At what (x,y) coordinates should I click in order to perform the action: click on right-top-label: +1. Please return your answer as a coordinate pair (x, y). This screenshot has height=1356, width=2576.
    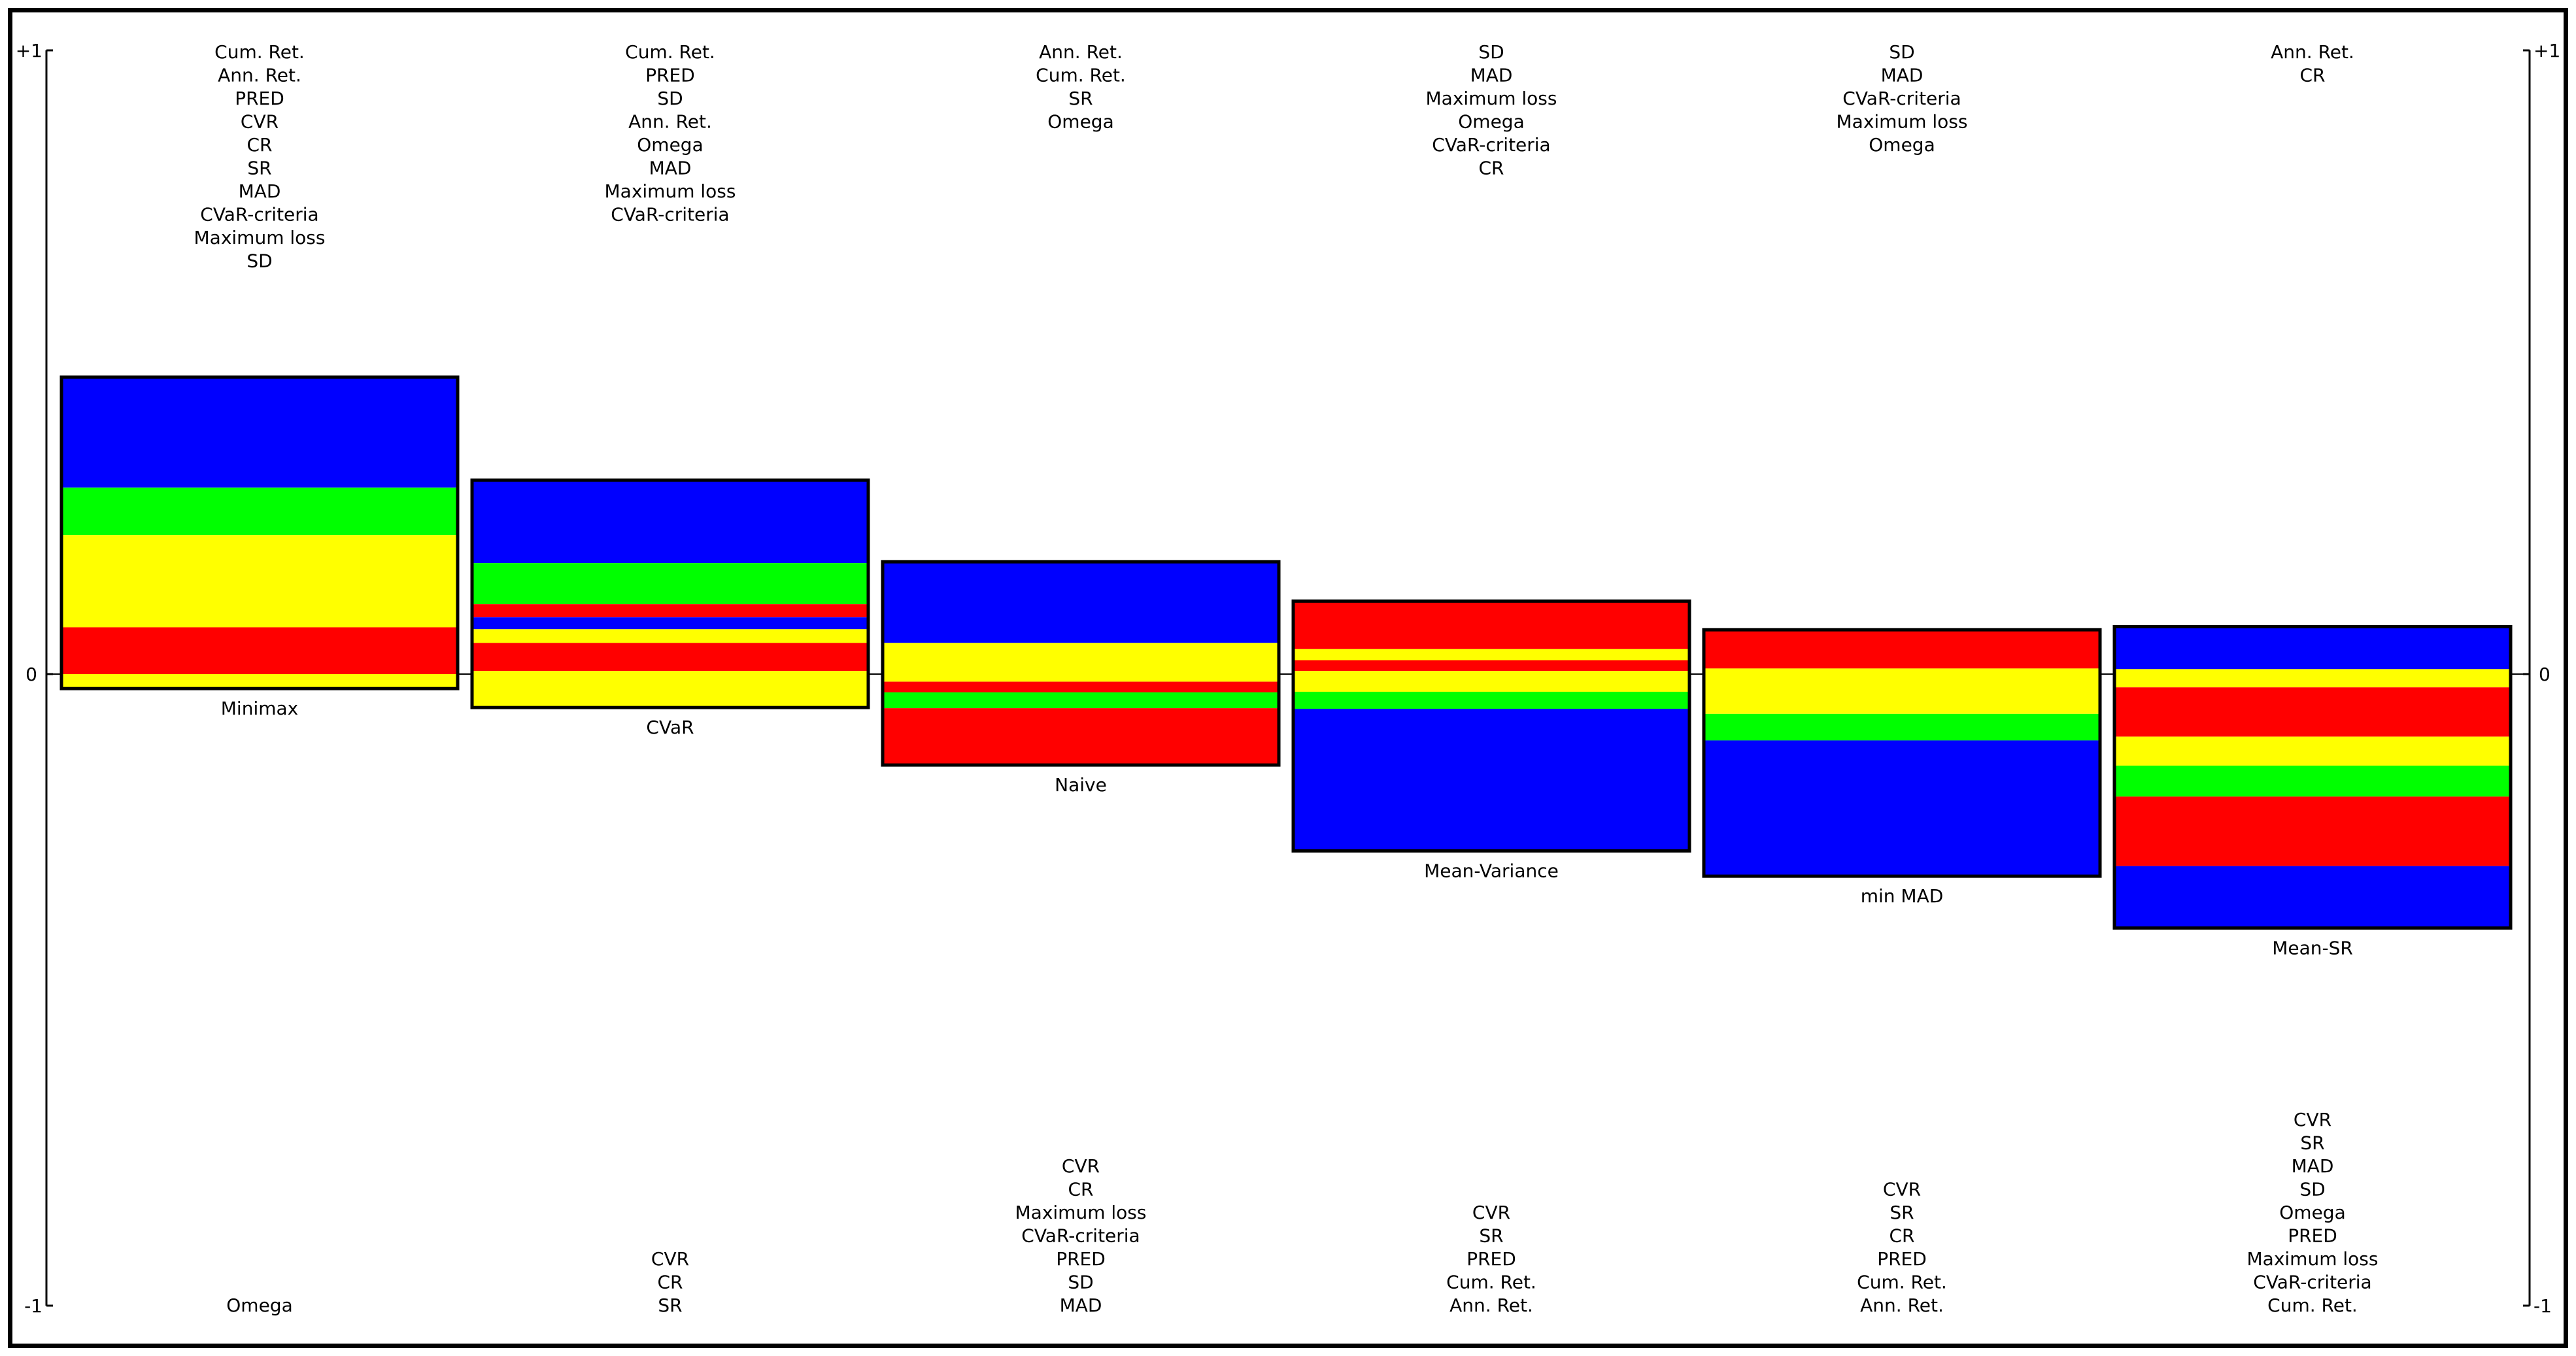
    Looking at the image, I should click on (2547, 50).